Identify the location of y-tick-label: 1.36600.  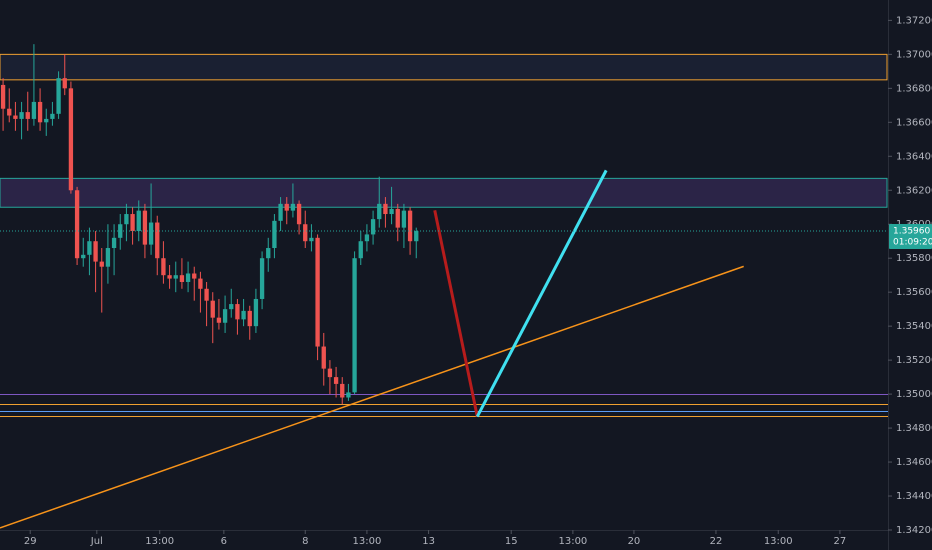
(914, 122).